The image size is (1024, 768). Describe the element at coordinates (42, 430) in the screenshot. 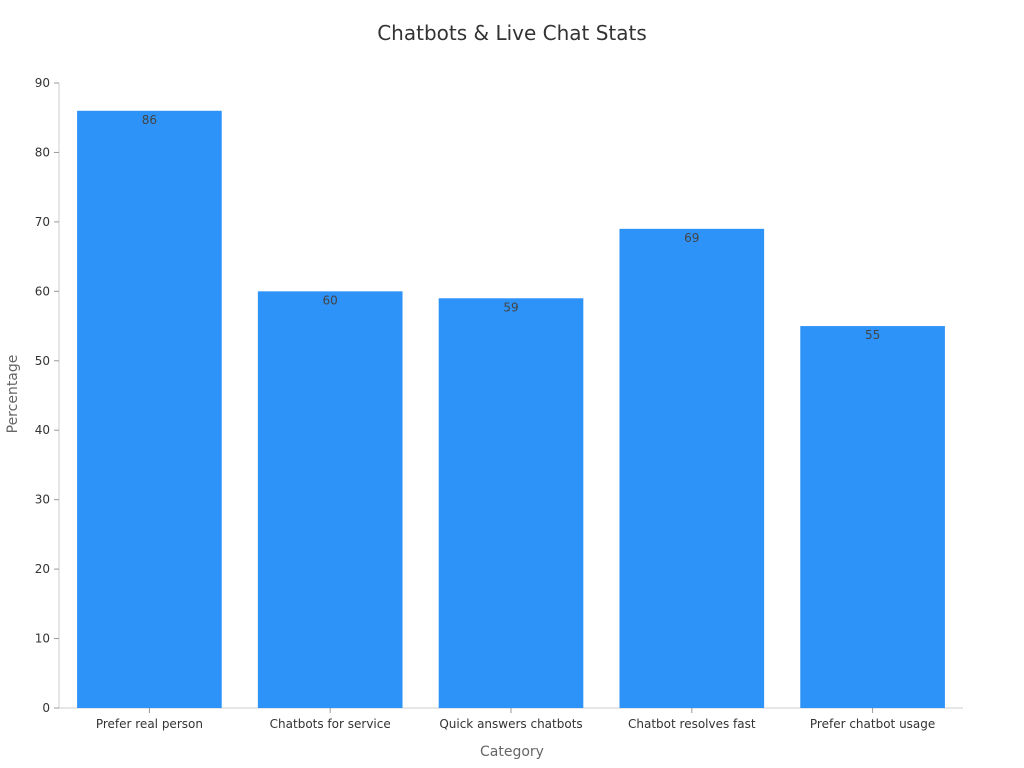

I see `y-tick-label: 40` at that location.